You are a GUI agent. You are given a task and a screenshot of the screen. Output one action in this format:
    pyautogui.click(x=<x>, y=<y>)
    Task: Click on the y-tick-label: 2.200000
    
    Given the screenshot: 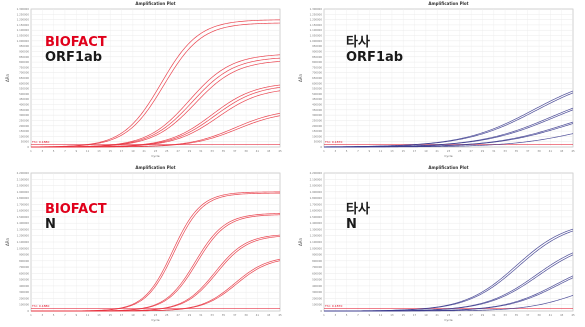 What is the action you would take?
    pyautogui.click(x=23, y=173)
    